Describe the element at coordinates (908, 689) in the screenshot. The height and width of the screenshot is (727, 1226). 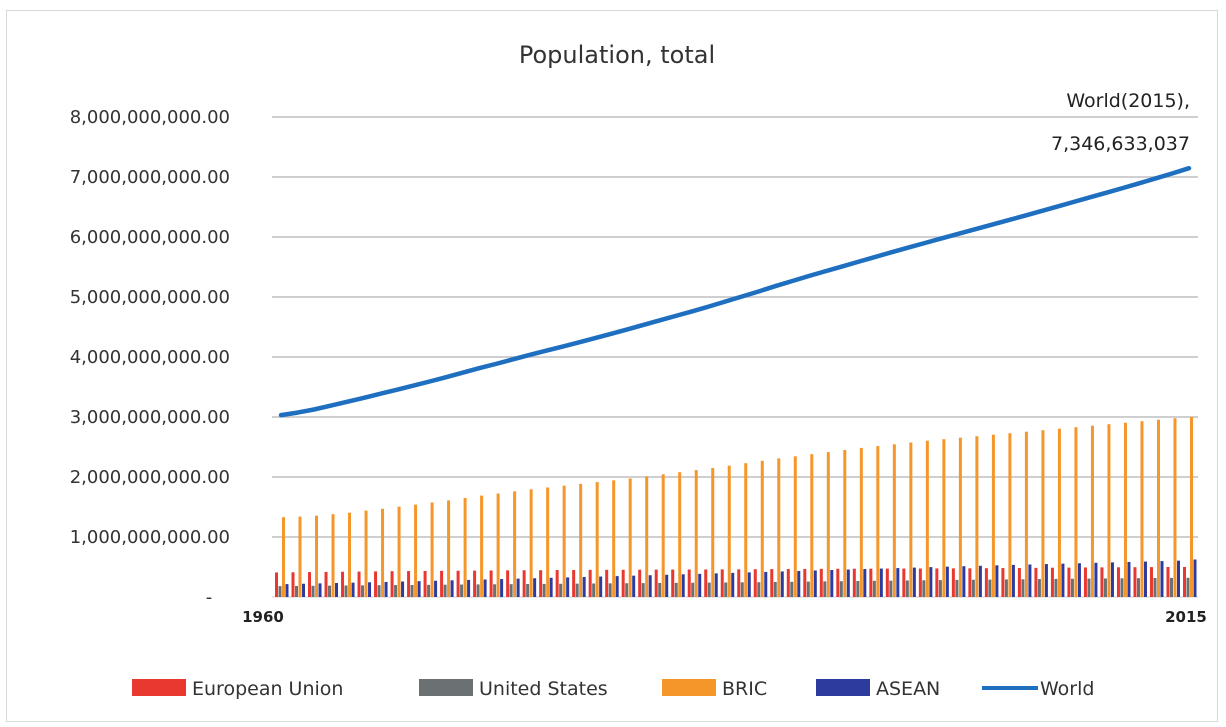
I see `legend-label: ASEAN` at that location.